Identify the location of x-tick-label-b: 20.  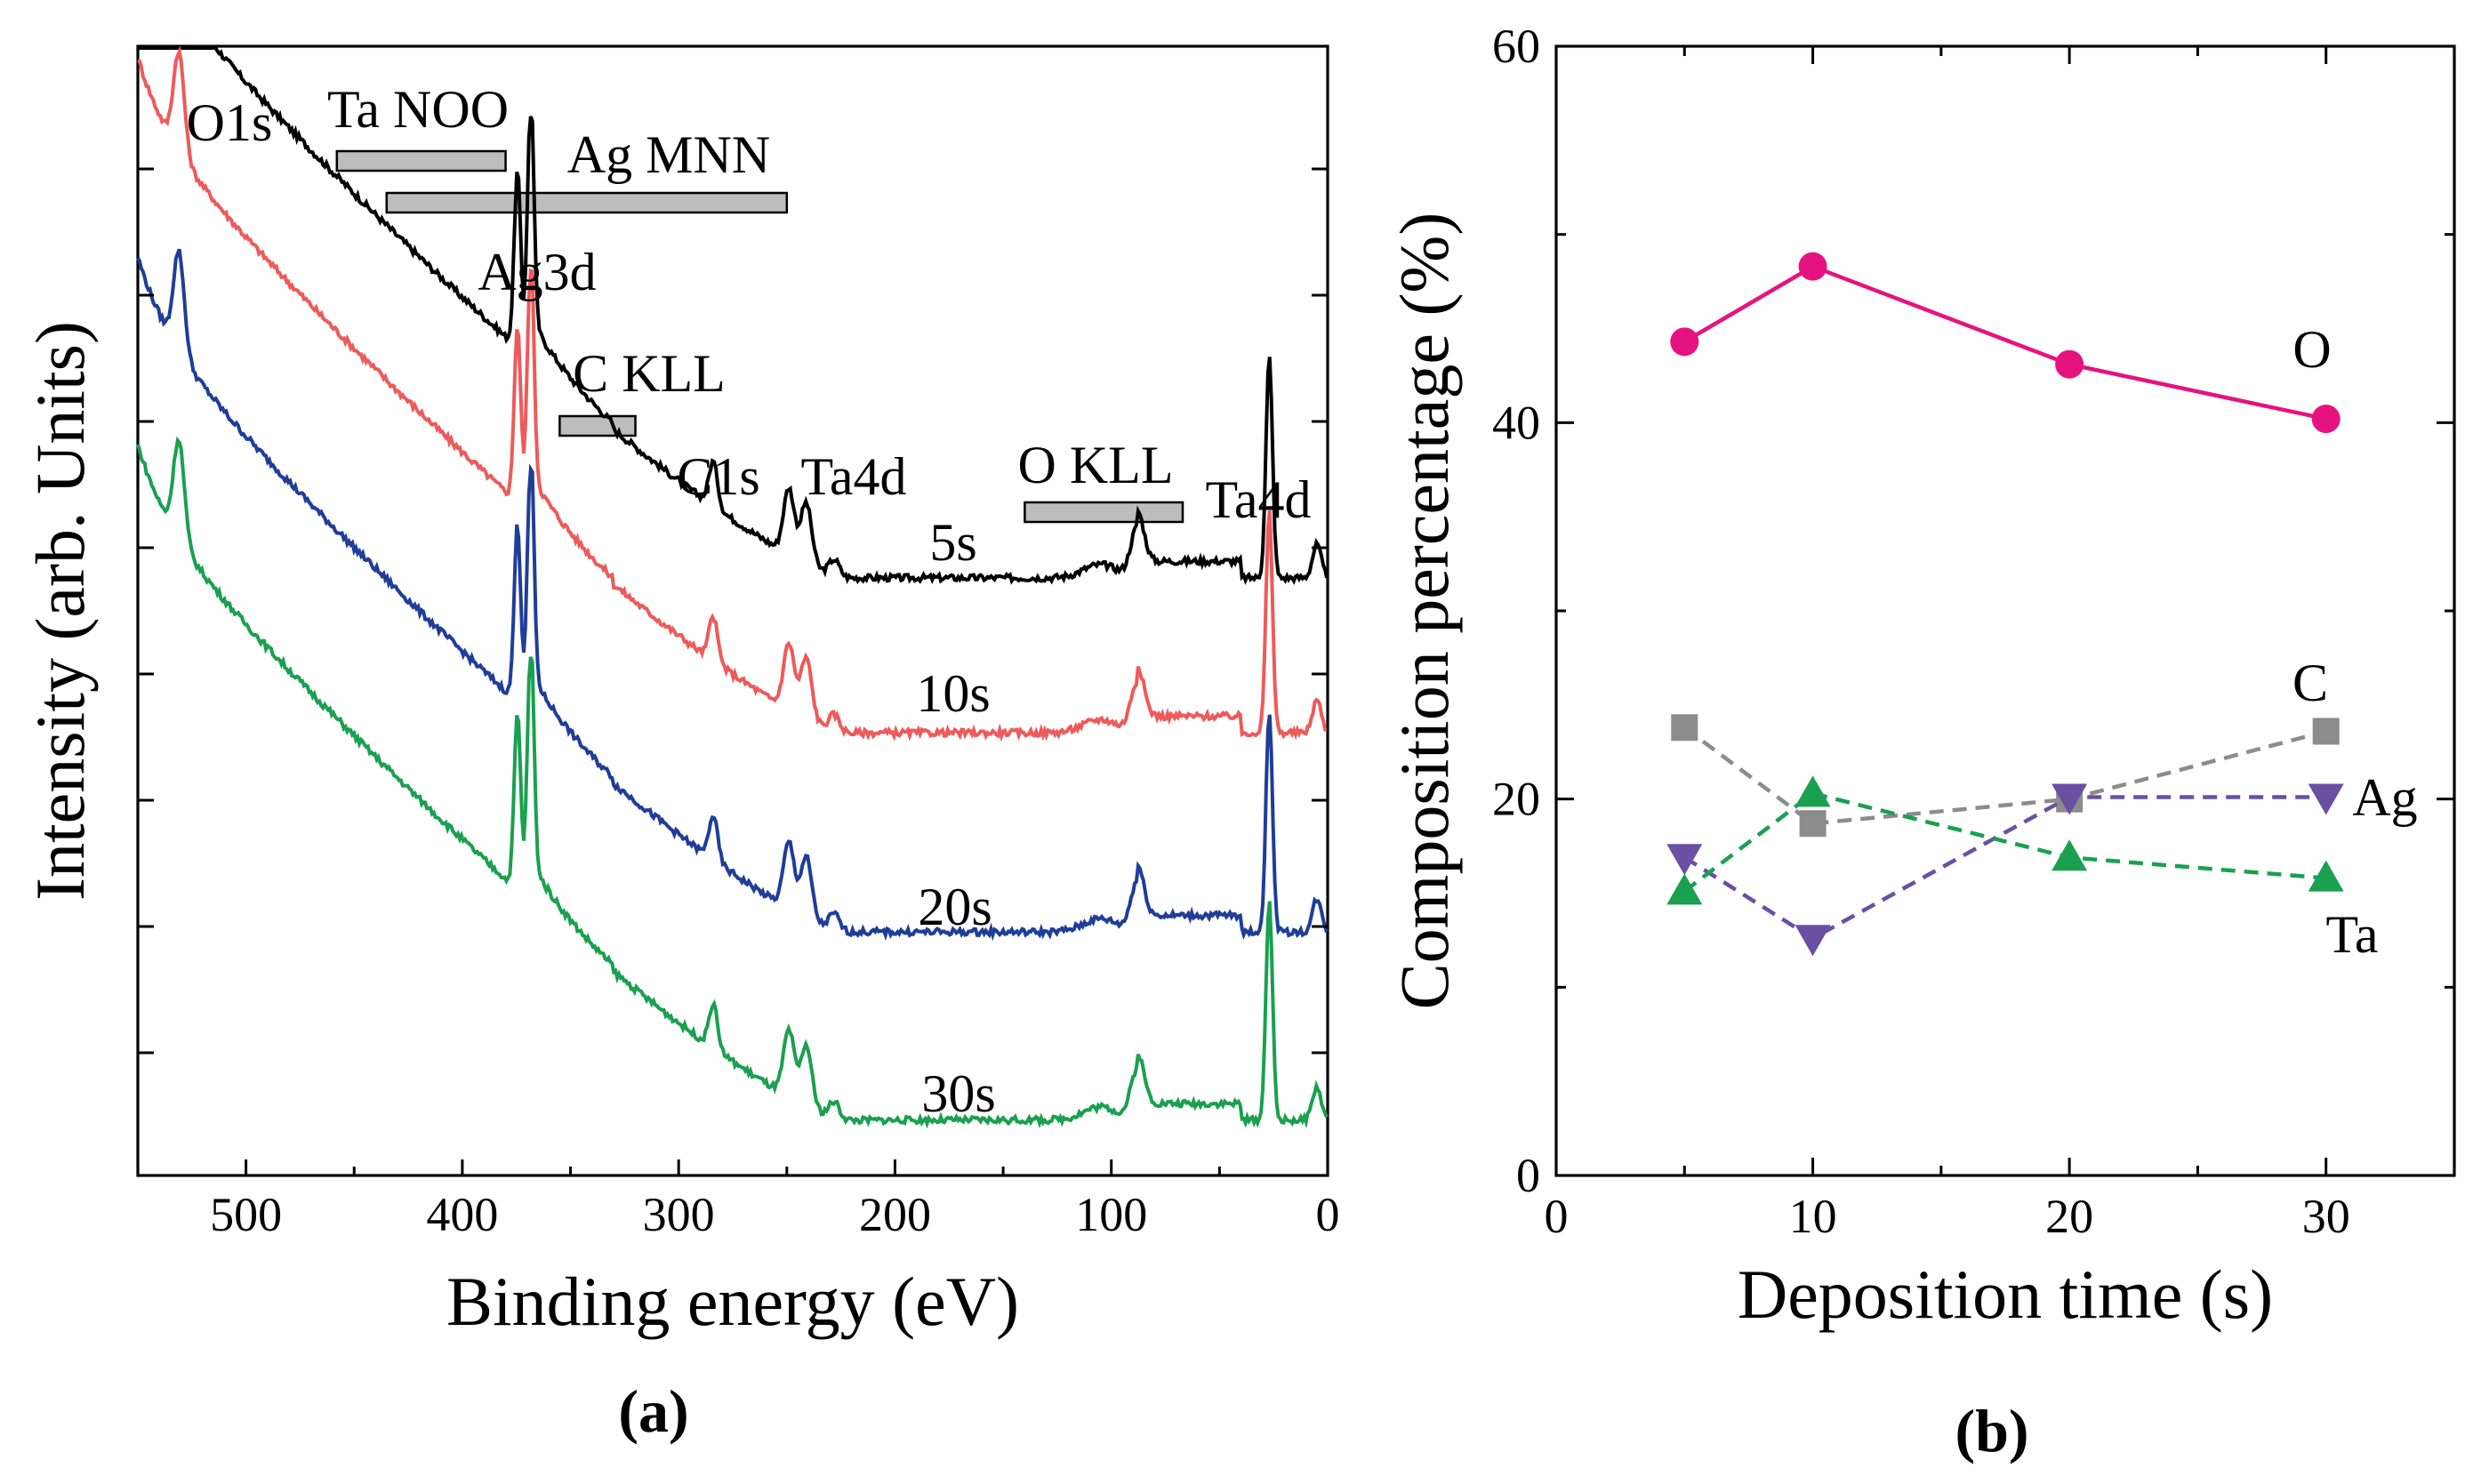
(2069, 1216).